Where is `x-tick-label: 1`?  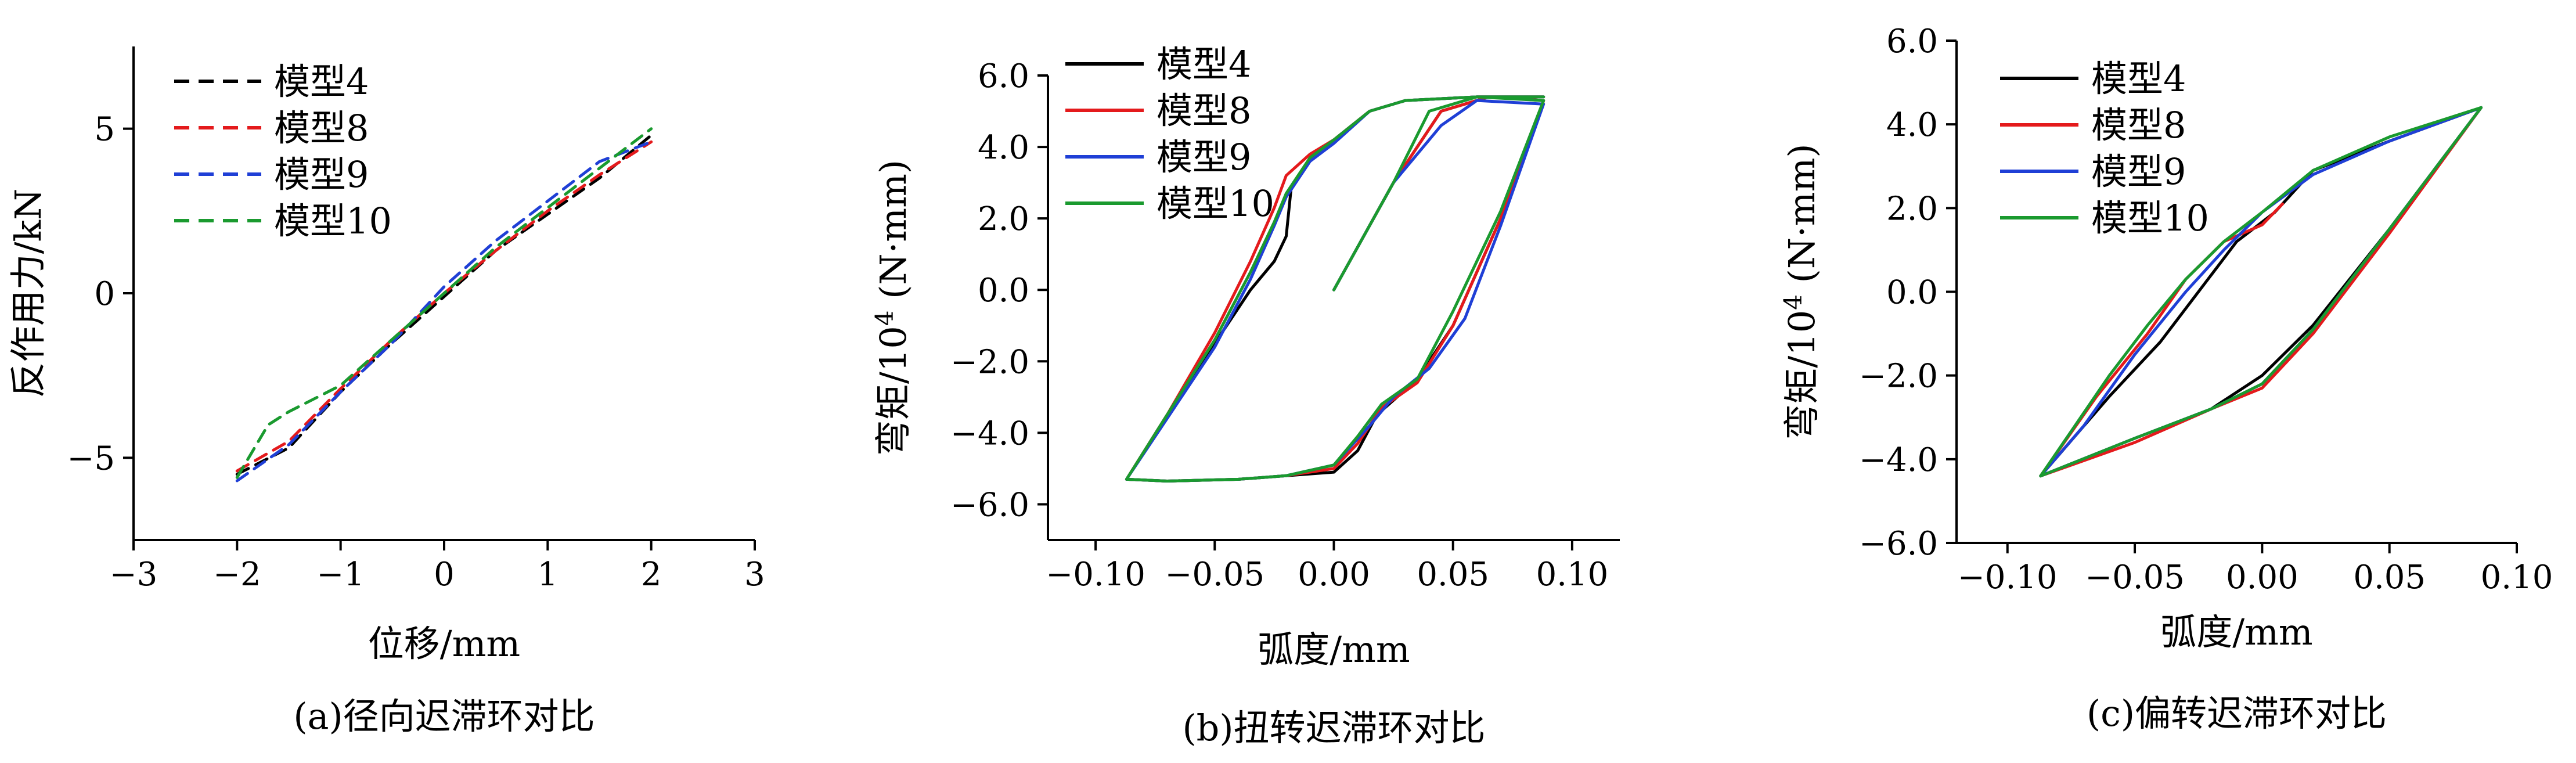
x-tick-label: 1 is located at coordinates (548, 574).